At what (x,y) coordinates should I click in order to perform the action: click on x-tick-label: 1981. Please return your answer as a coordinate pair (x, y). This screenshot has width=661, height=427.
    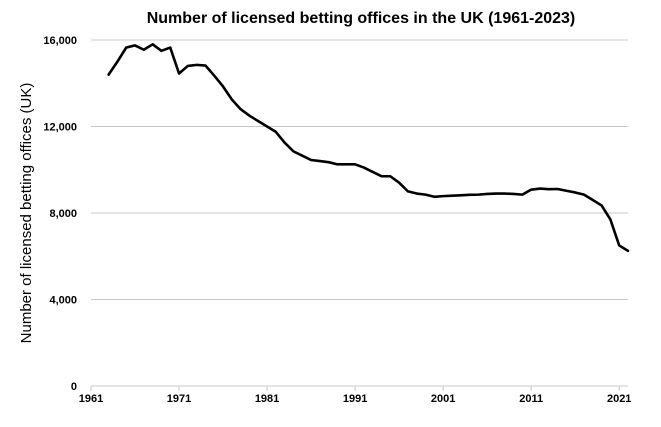
    Looking at the image, I should click on (267, 399).